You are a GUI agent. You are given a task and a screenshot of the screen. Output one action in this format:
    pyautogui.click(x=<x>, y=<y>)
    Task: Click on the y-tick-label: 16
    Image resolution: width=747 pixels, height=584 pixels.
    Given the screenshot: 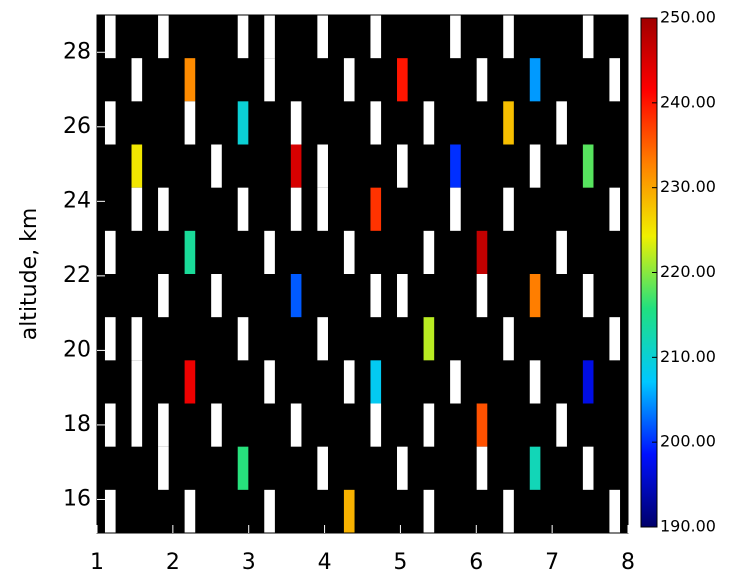 What is the action you would take?
    pyautogui.click(x=77, y=498)
    